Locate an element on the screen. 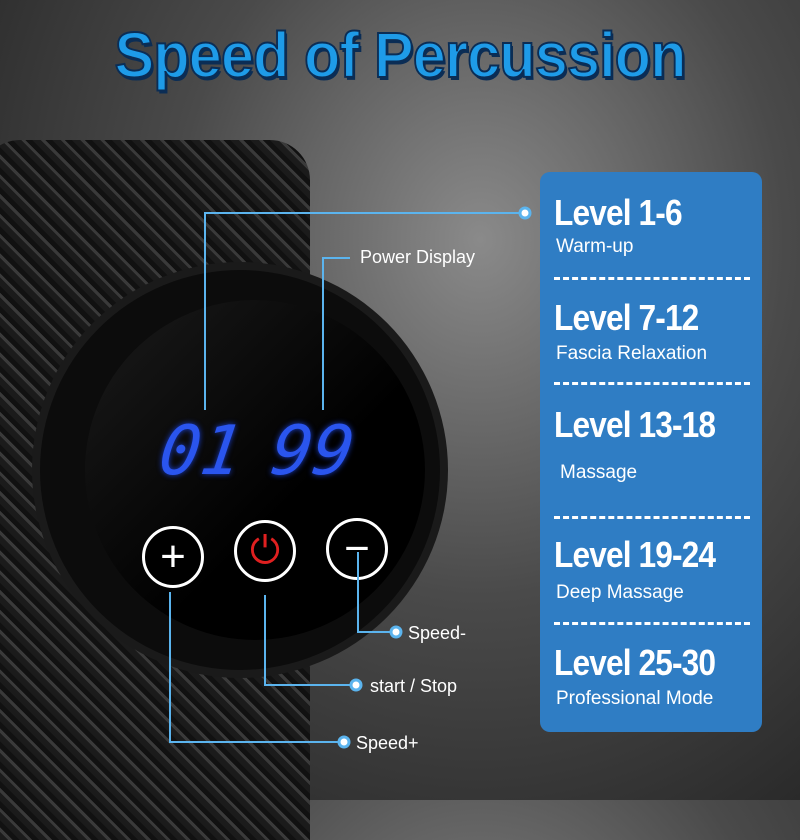  level-title: Level 25-30 is located at coordinates (635, 662).